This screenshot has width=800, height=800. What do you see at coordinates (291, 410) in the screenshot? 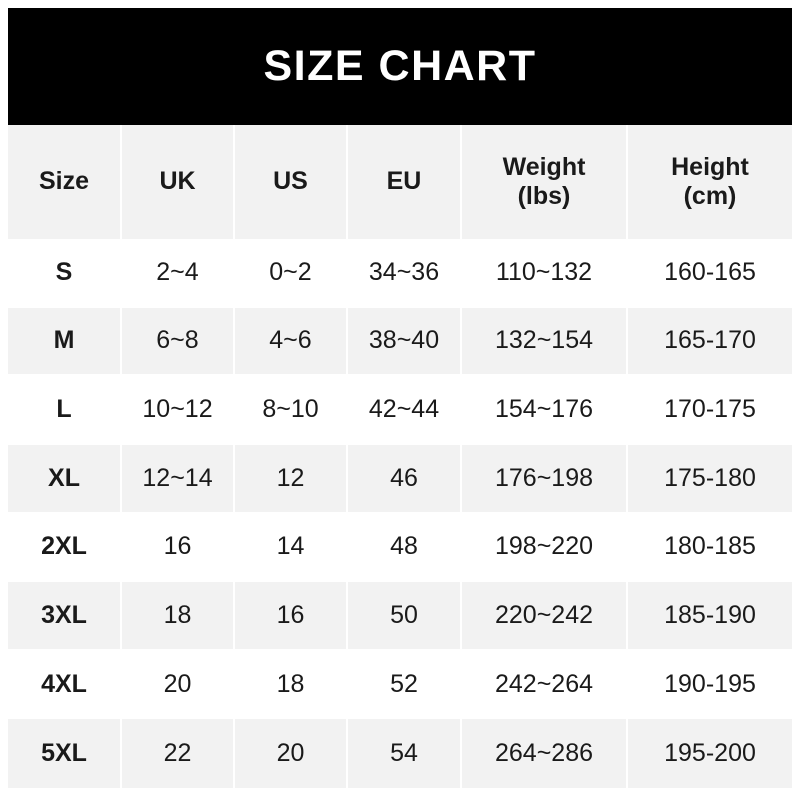
I see `cell-us: 8~10` at bounding box center [291, 410].